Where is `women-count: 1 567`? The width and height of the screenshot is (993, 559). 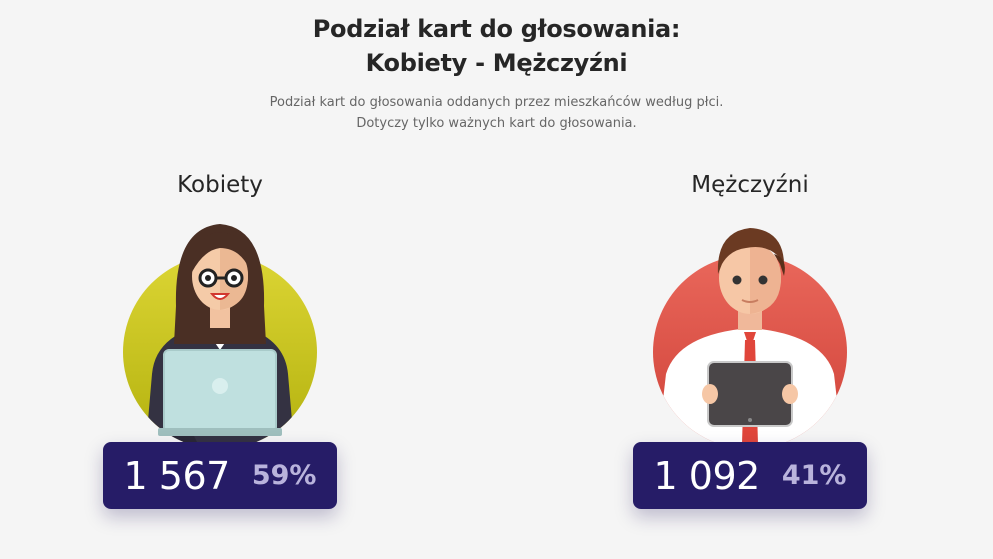
women-count: 1 567 is located at coordinates (177, 475).